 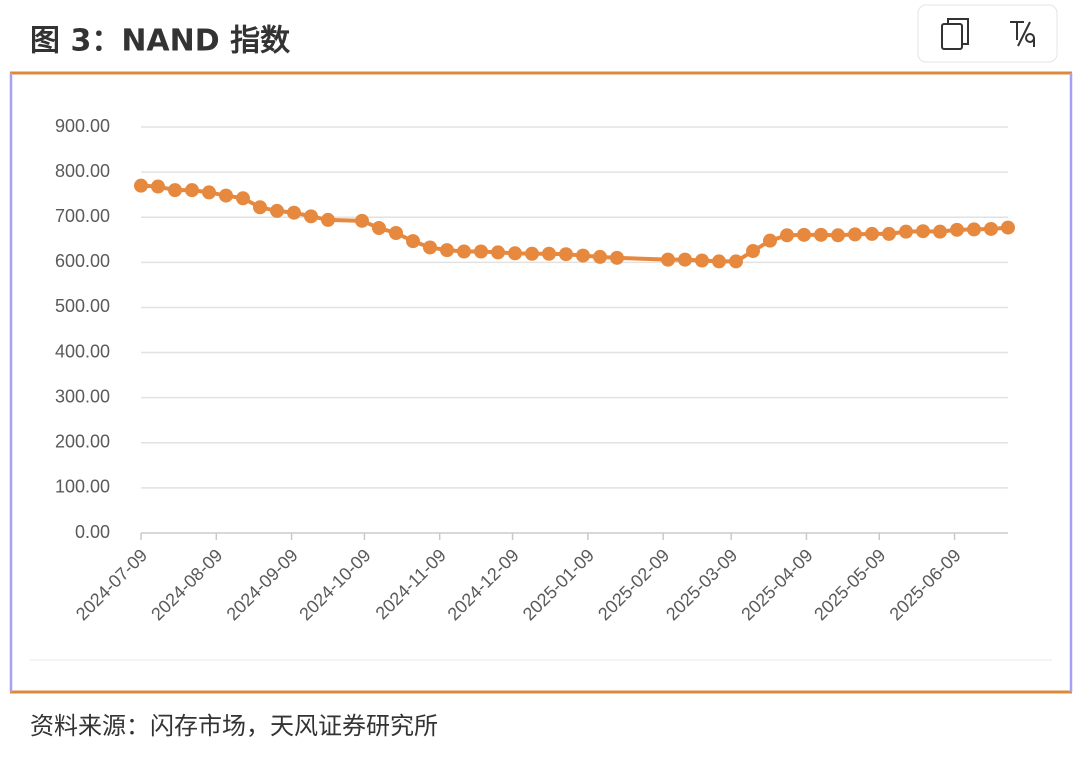 What do you see at coordinates (701, 584) in the screenshot?
I see `x-tick-label: 2025-03-09` at bounding box center [701, 584].